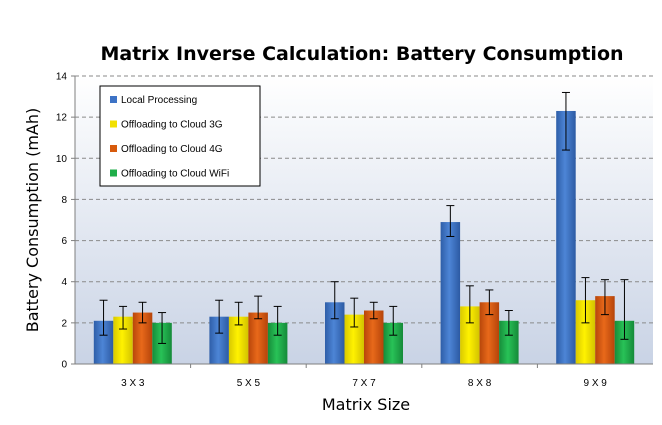  What do you see at coordinates (62, 118) in the screenshot?
I see `y-tick-label: 12` at bounding box center [62, 118].